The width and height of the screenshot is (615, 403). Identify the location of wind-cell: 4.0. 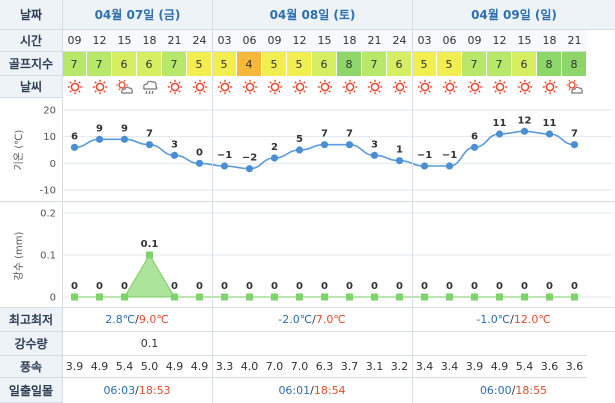
(249, 367).